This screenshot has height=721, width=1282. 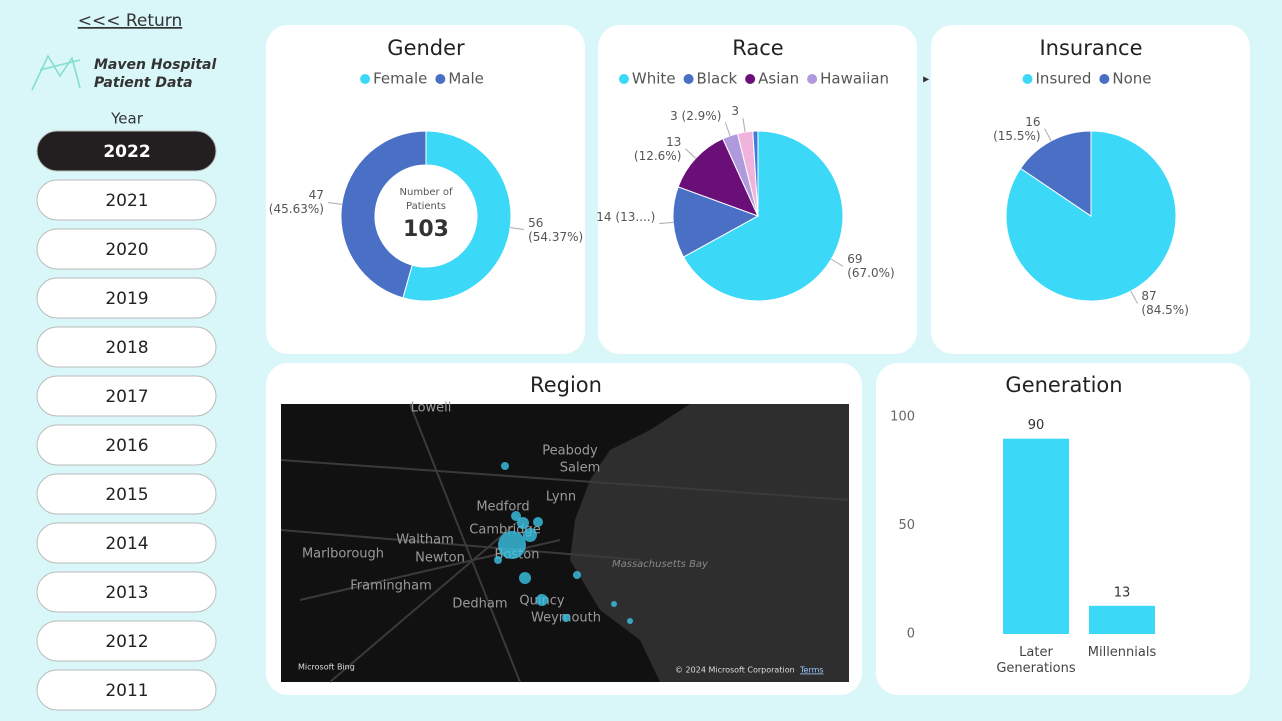 What do you see at coordinates (502, 507) in the screenshot?
I see `map-place: Medford` at bounding box center [502, 507].